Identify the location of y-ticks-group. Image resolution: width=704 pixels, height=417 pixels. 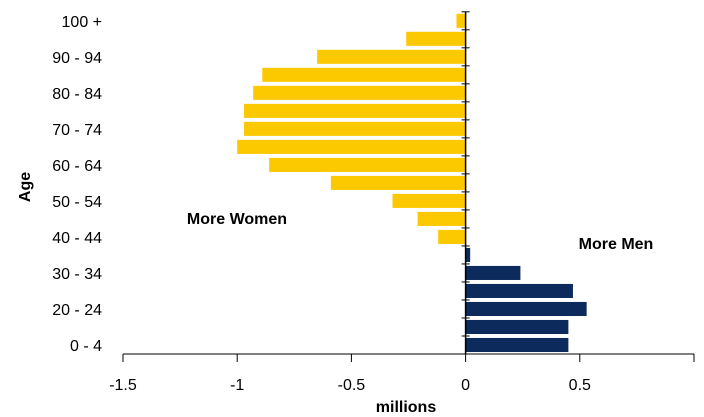
(465, 183).